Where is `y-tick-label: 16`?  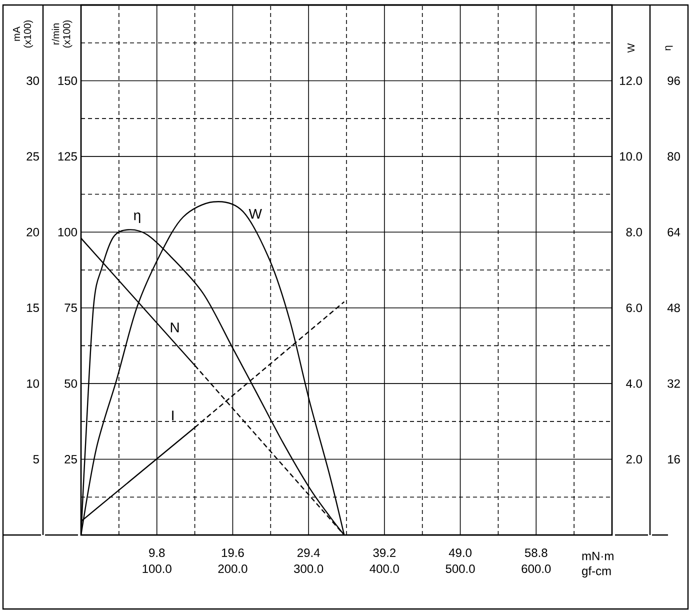
y-tick-label: 16 is located at coordinates (674, 459).